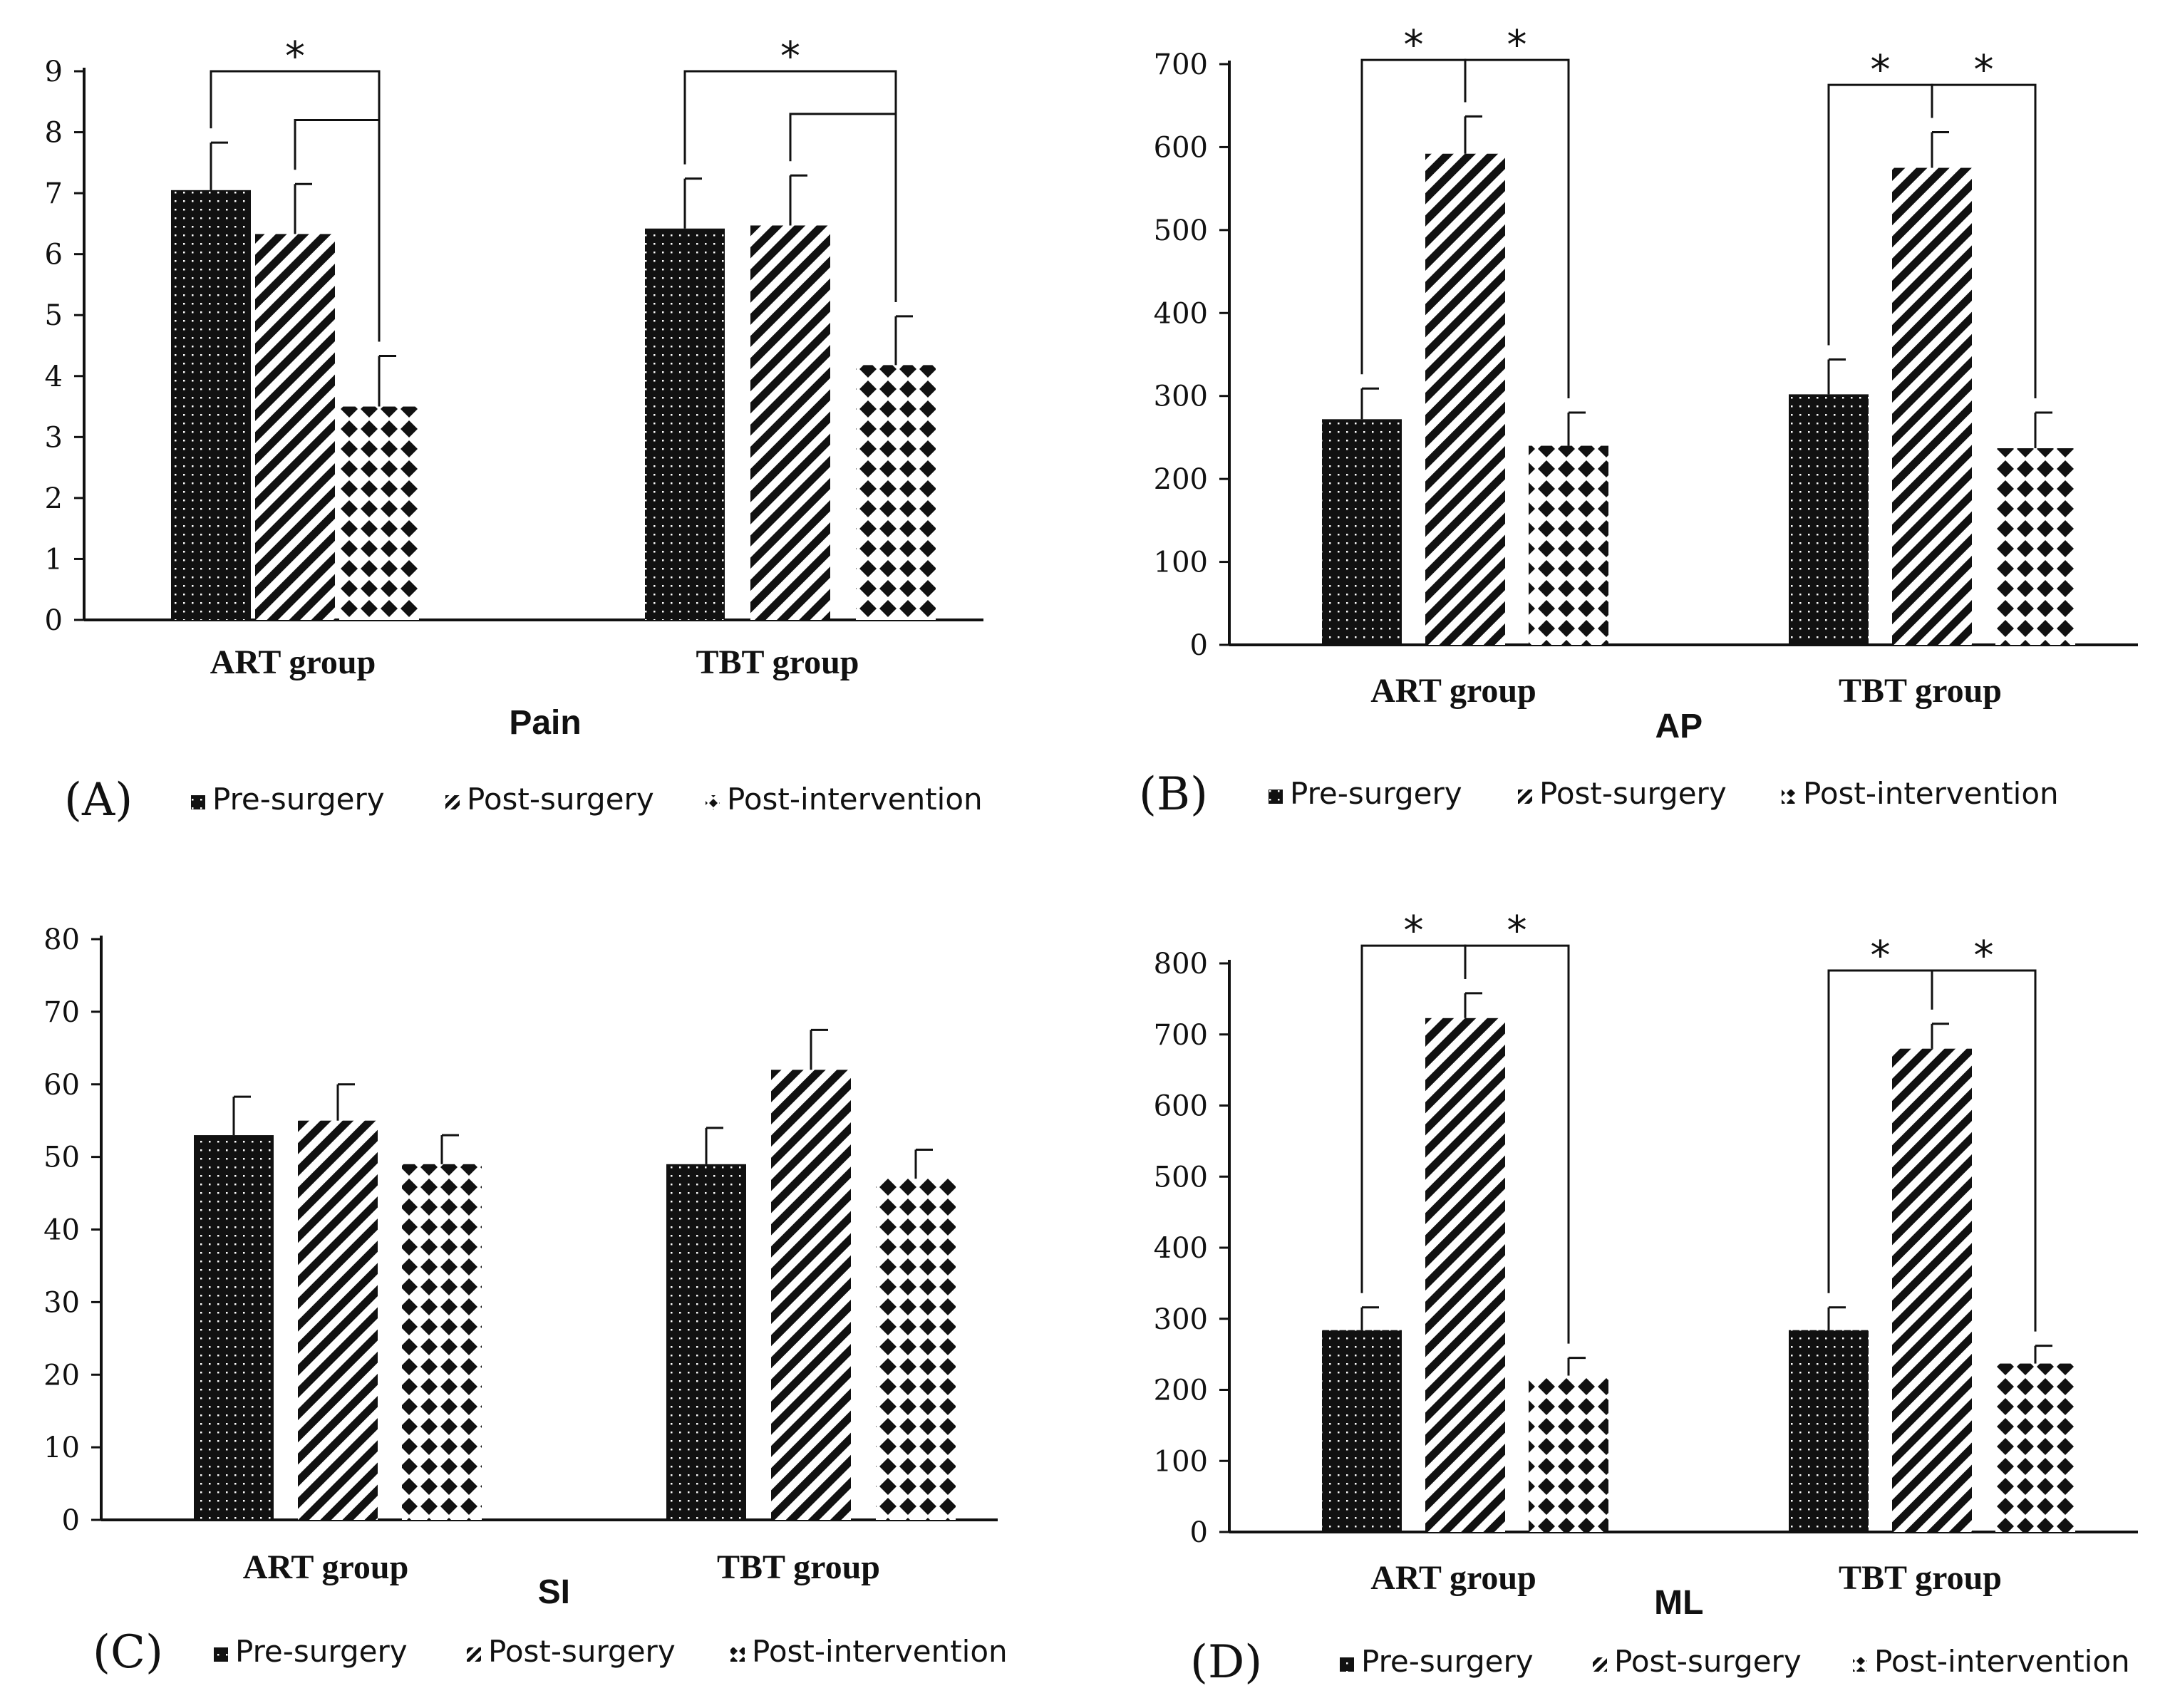 The image size is (2175, 1708). Describe the element at coordinates (1173, 795) in the screenshot. I see `panel-label: (B)` at that location.